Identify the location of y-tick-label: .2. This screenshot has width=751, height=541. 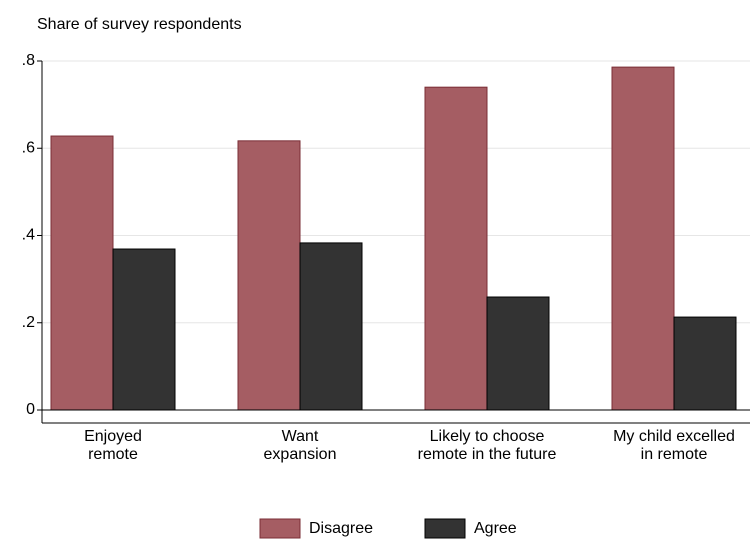
(28, 322).